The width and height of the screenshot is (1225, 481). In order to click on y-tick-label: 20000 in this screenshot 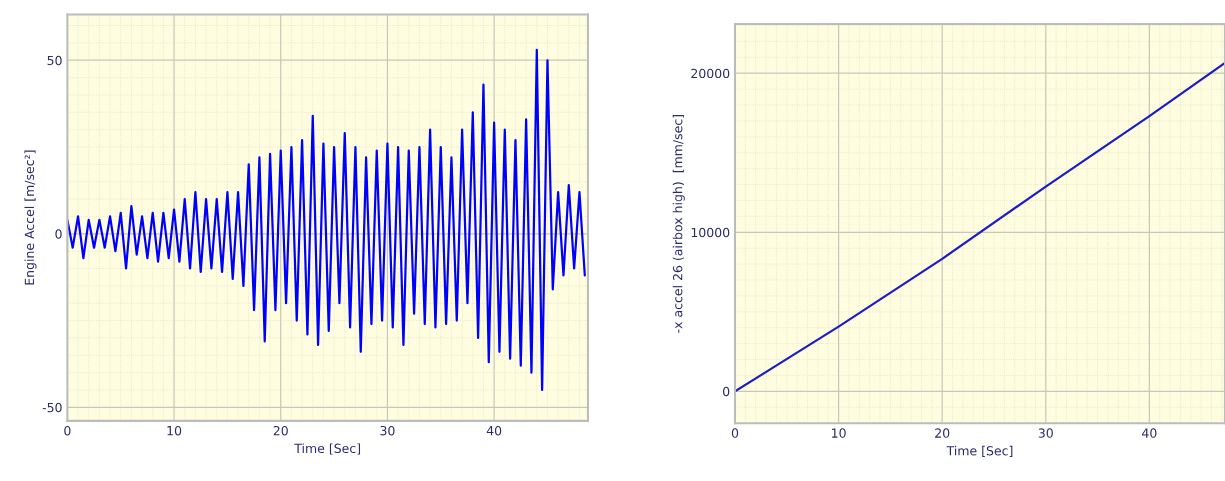, I will do `click(710, 73)`.